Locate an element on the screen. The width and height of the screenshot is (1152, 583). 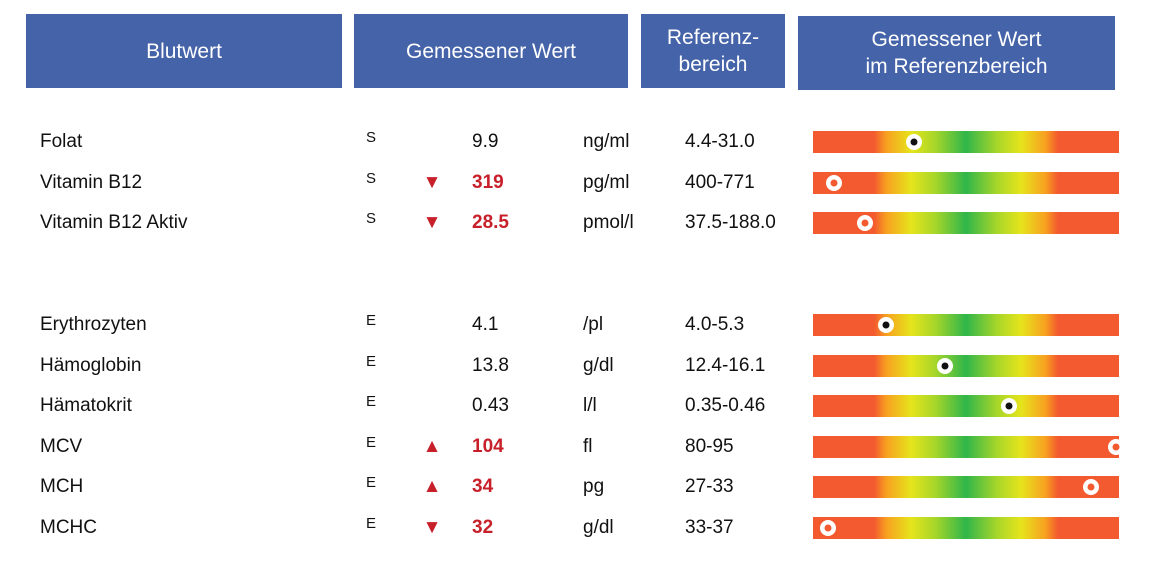
header-blutwert: Blutwert is located at coordinates (184, 51).